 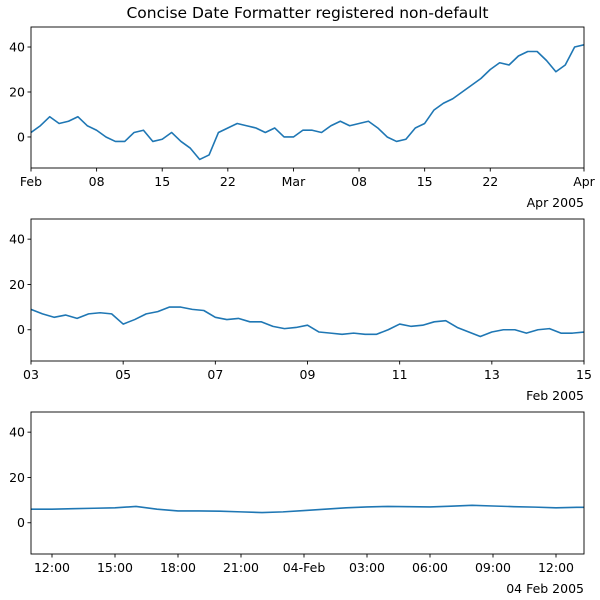 I want to click on x-tick: Mar, so click(x=294, y=178).